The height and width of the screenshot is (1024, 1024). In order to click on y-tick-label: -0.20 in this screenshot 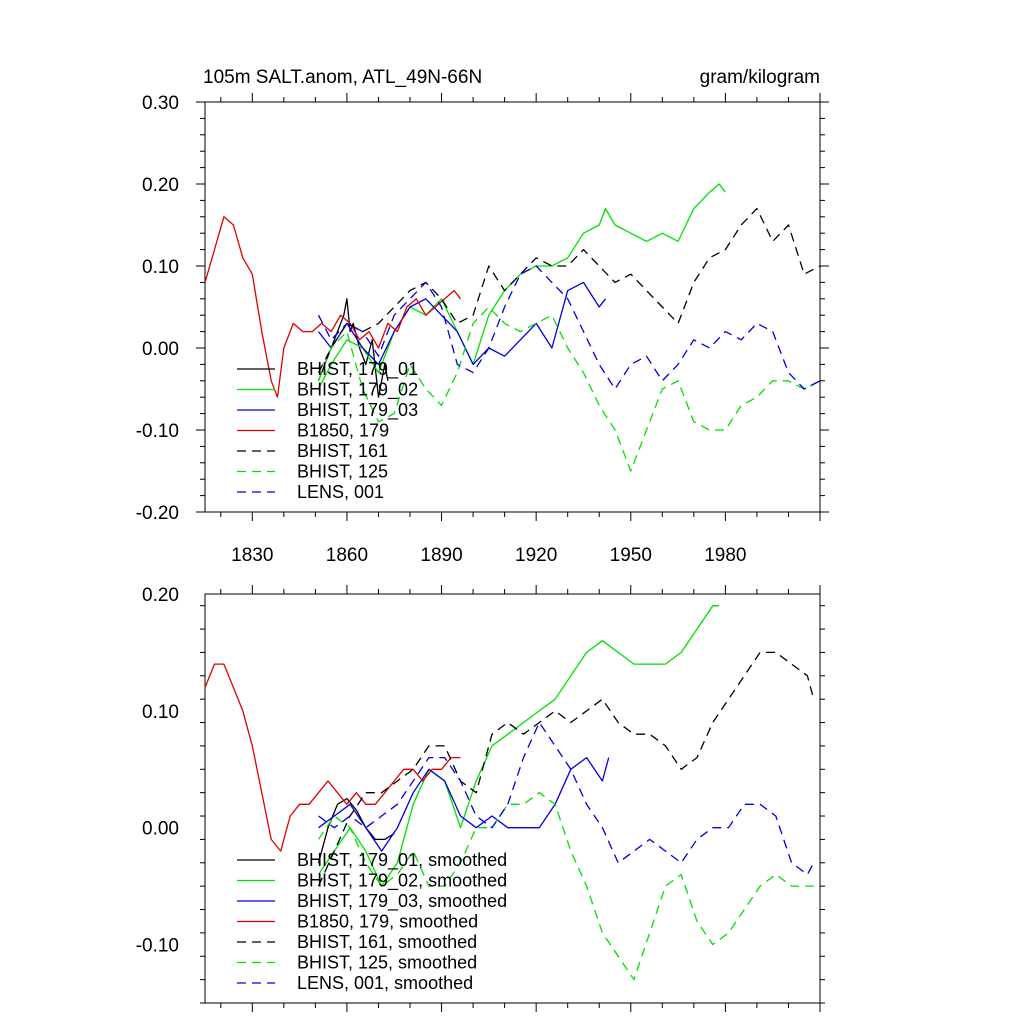, I will do `click(157, 513)`.